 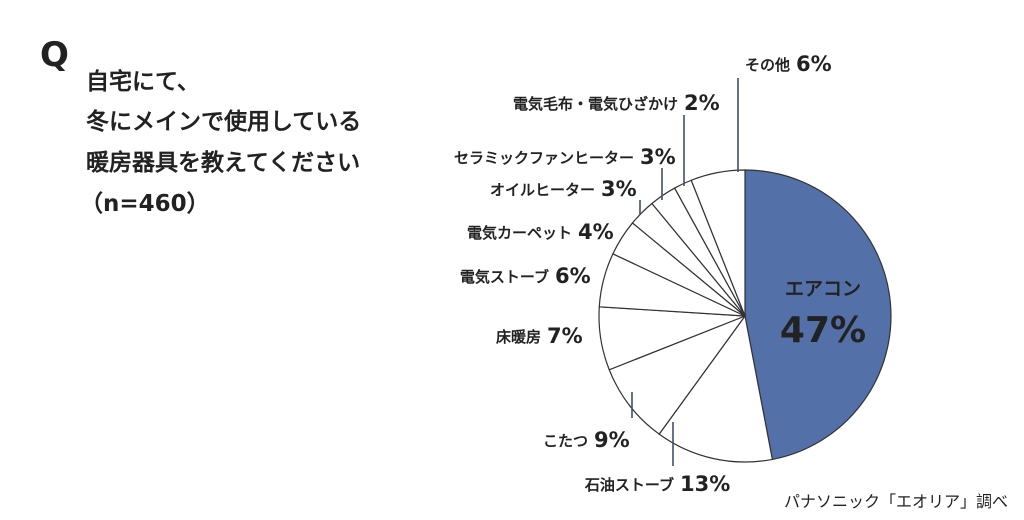 What do you see at coordinates (595, 104) in the screenshot?
I see `slice-label-8: 電気毛布・電気ひざかけ` at bounding box center [595, 104].